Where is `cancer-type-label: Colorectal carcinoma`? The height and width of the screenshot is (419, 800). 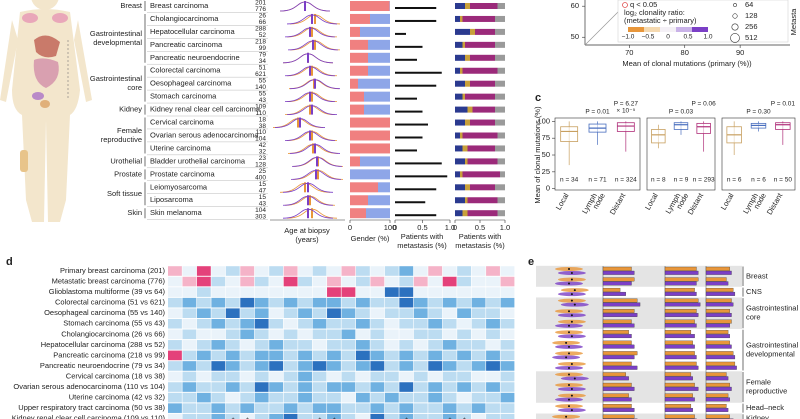 cancer-type-label: Colorectal carcinoma is located at coordinates (185, 70).